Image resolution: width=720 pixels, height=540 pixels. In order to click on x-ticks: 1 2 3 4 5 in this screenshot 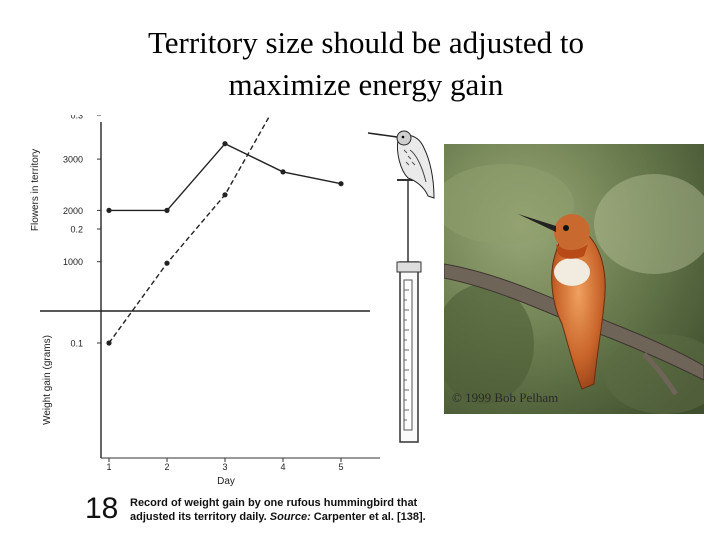, I will do `click(225, 465)`.